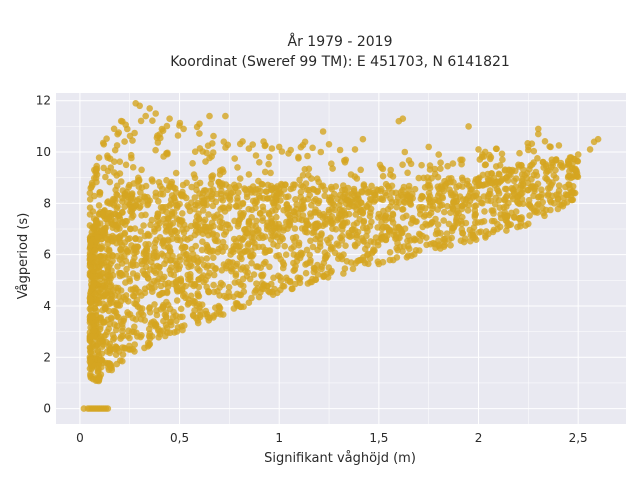 Image resolution: width=640 pixels, height=480 pixels. What do you see at coordinates (185, 247) in the screenshot?
I see `scatter-point-2078` at bounding box center [185, 247].